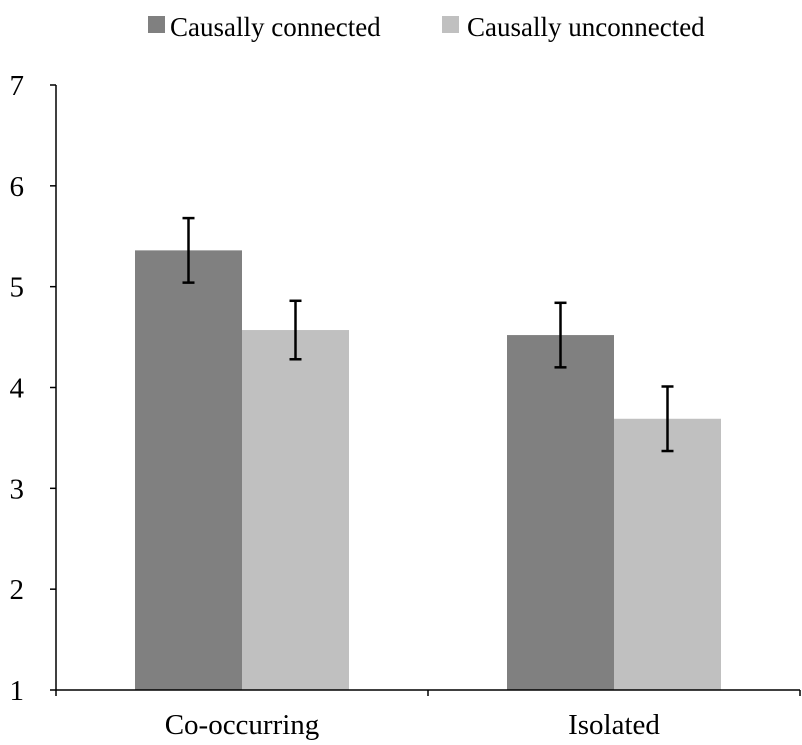 Image resolution: width=802 pixels, height=745 pixels. Describe the element at coordinates (17, 187) in the screenshot. I see `y-tick-label-5: 6` at that location.